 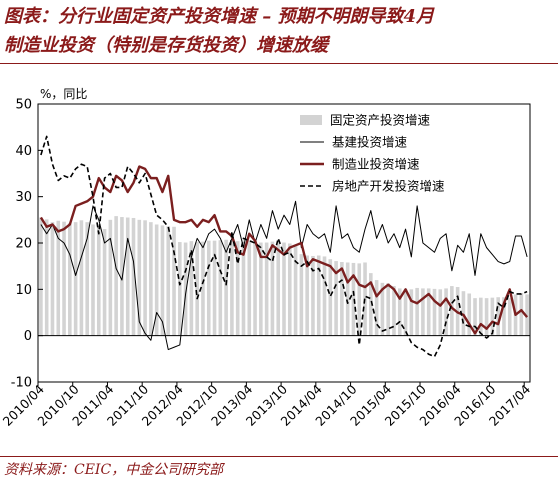 What do you see at coordinates (114, 470) in the screenshot?
I see `source-note: 资料来源：CEIC，中金公司研究部` at bounding box center [114, 470].